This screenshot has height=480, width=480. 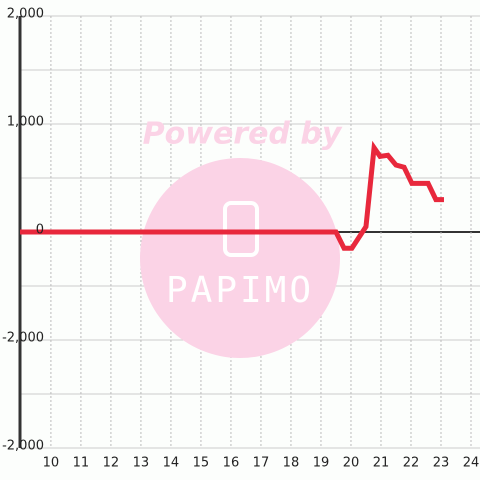 I want to click on x-tick-label: 17, so click(x=261, y=463).